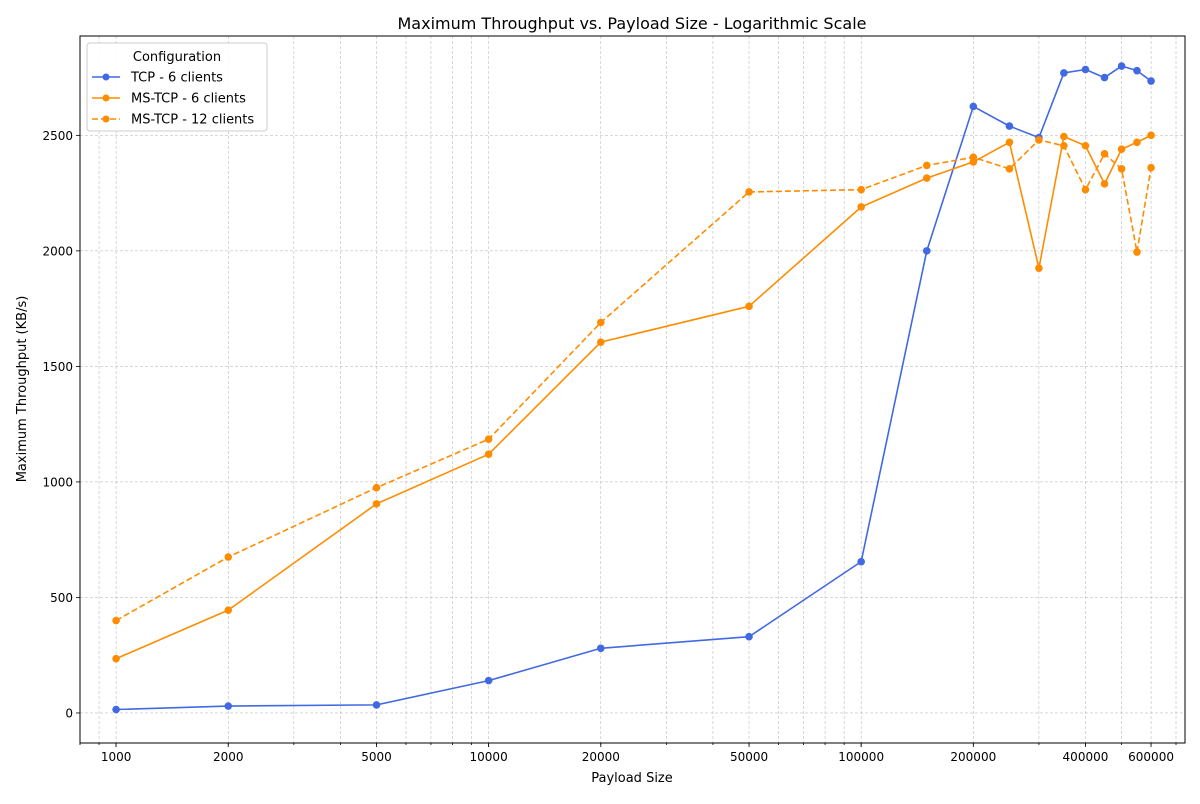  I want to click on y-tick-label: 1000, so click(57, 482).